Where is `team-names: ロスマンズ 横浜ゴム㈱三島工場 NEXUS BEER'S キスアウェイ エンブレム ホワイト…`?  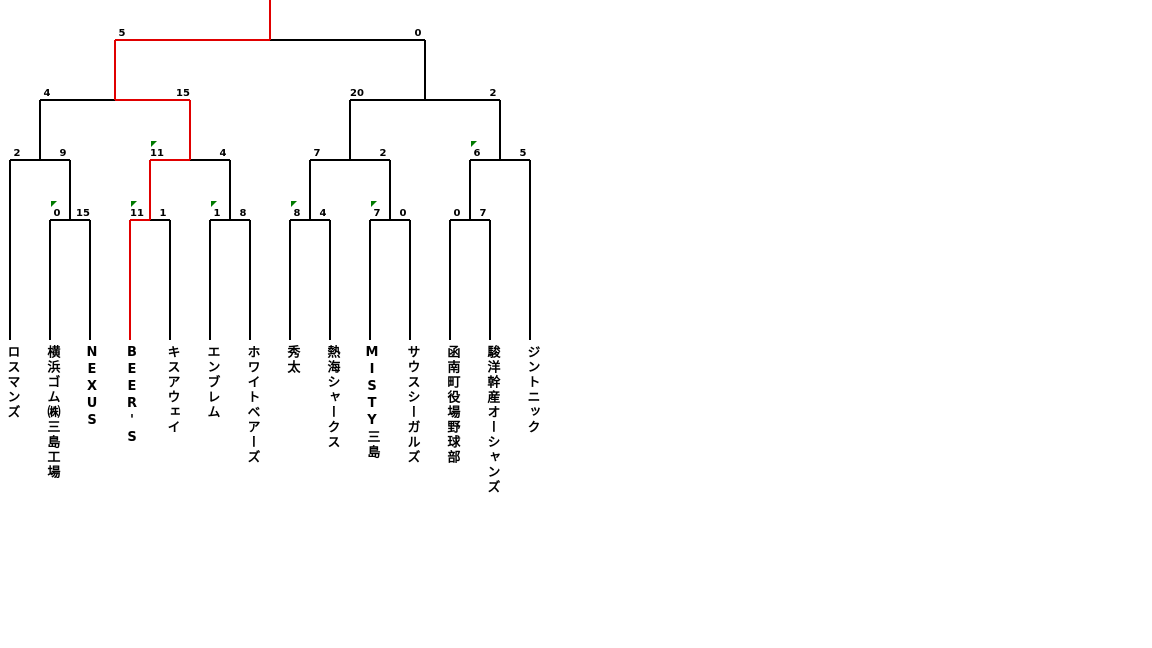
team-names: ロスマンズ 横浜ゴム㈱三島工場 NEXUS BEER'S キスアウェイ エンブレム ホワイト… is located at coordinates (273, 419).